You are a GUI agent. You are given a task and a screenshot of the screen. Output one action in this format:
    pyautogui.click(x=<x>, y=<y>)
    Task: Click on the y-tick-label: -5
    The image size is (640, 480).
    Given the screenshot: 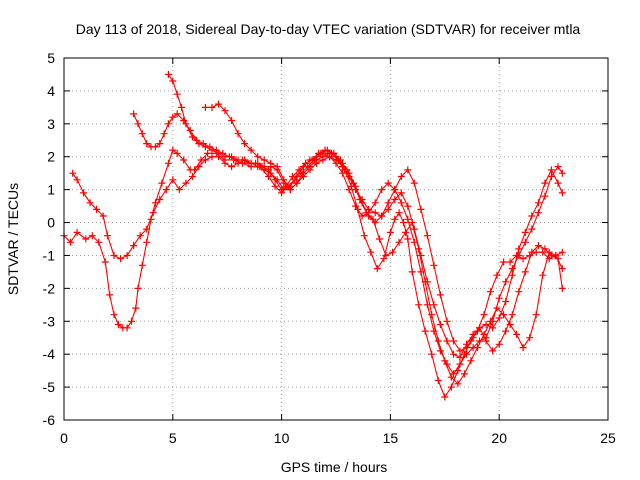 What is the action you would take?
    pyautogui.click(x=49, y=387)
    